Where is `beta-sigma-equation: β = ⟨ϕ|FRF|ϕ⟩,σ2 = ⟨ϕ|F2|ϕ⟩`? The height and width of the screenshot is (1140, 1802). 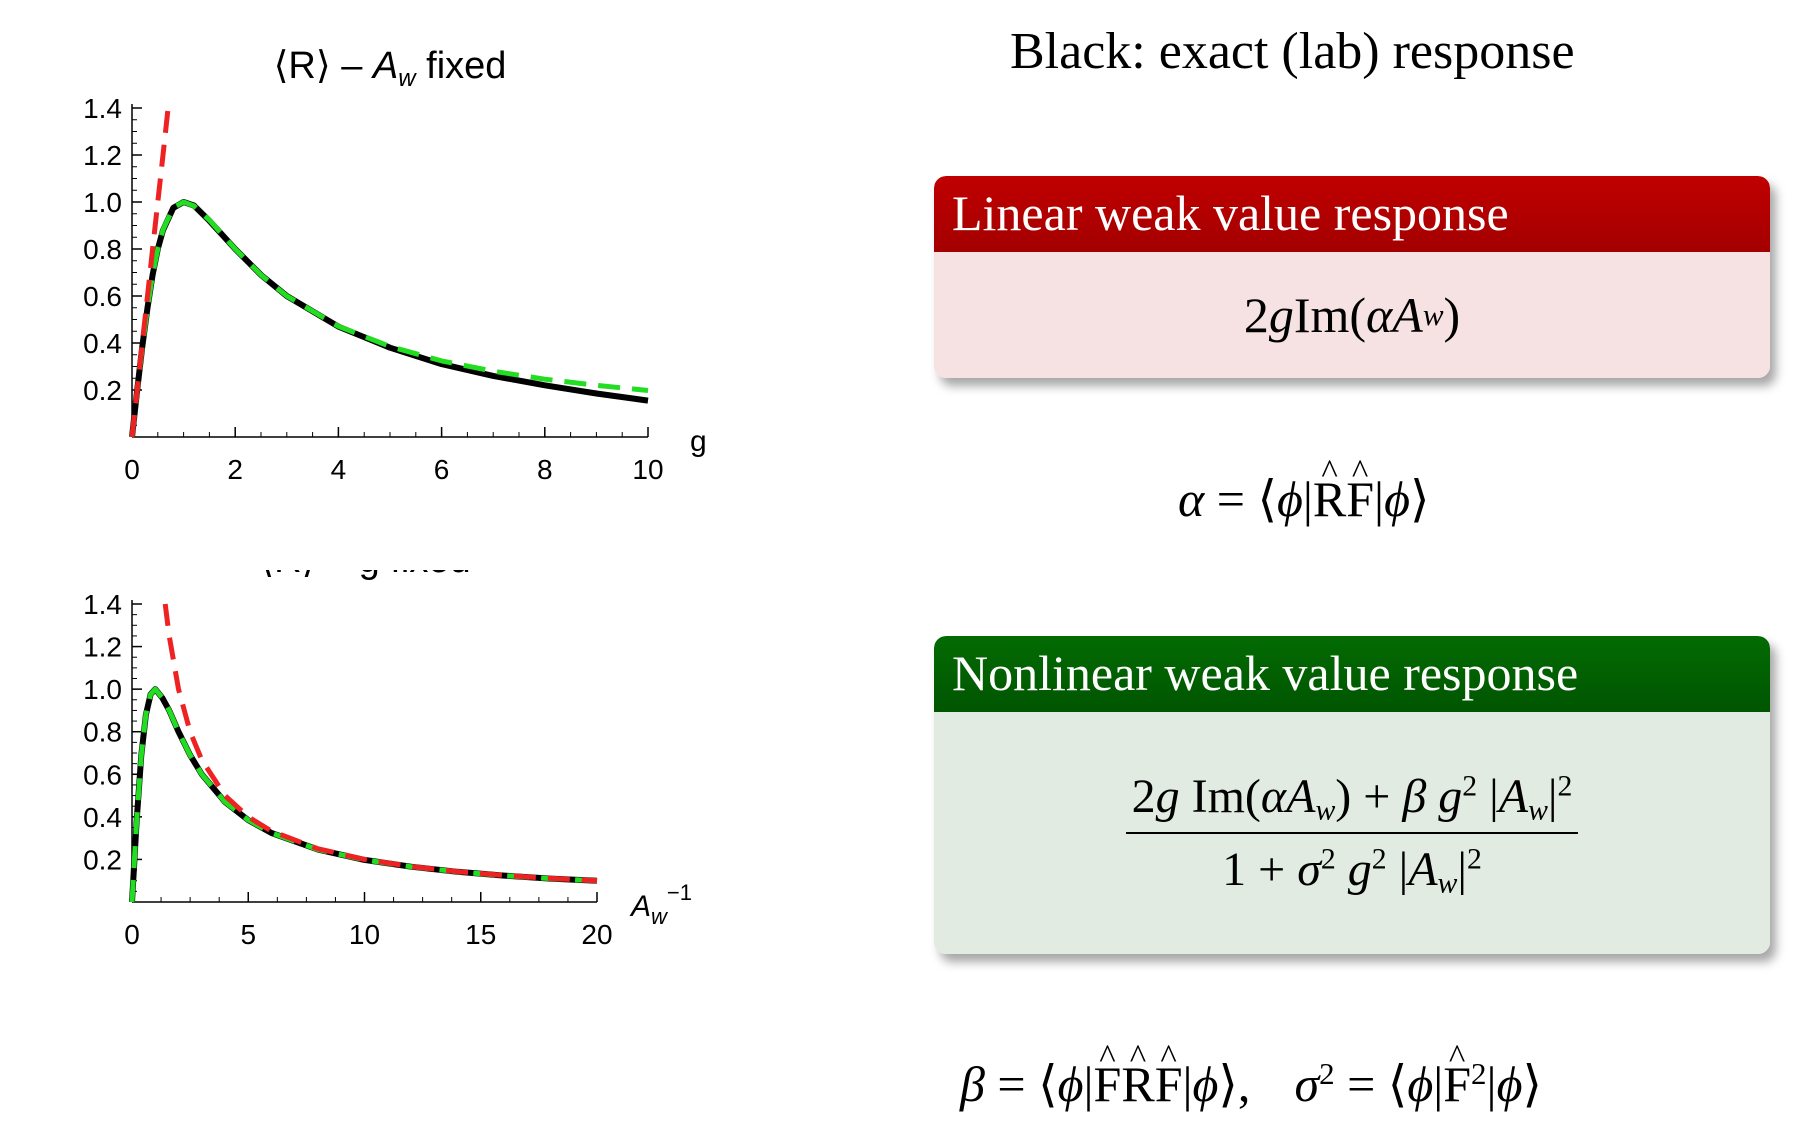 beta-sigma-equation: β = ⟨ϕ|FRF|ϕ⟩,σ2 = ⟨ϕ|F2|ϕ⟩ is located at coordinates (1251, 1084).